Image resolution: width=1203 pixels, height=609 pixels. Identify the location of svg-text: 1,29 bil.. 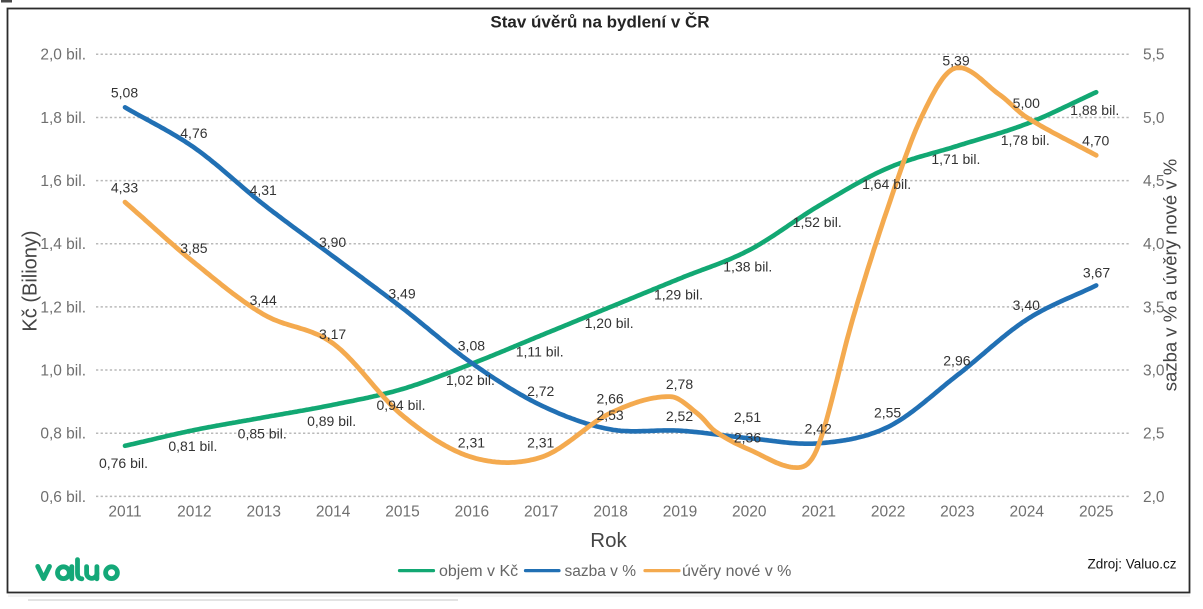
(678, 295).